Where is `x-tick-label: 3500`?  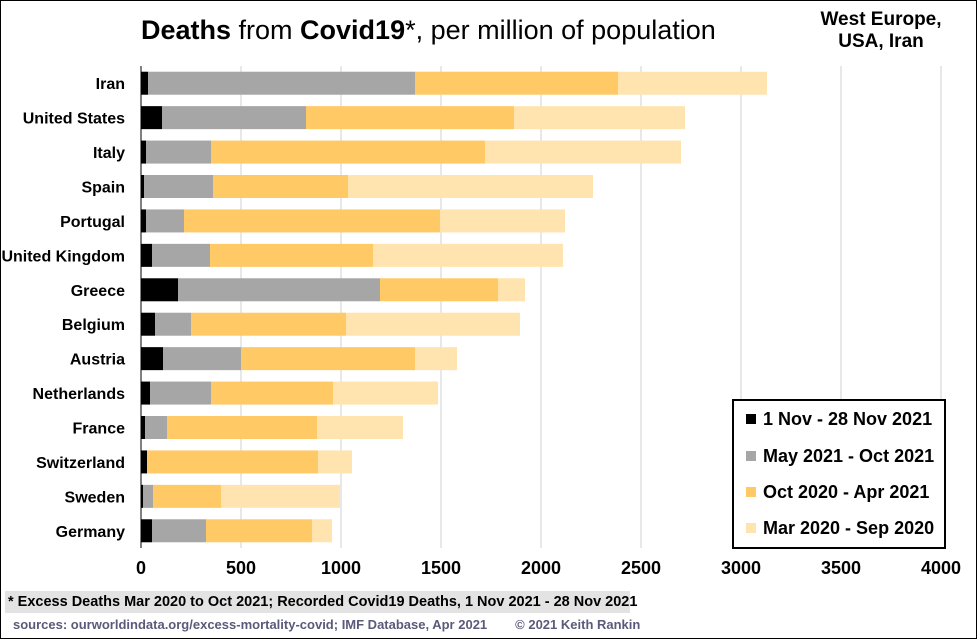 x-tick-label: 3500 is located at coordinates (841, 568).